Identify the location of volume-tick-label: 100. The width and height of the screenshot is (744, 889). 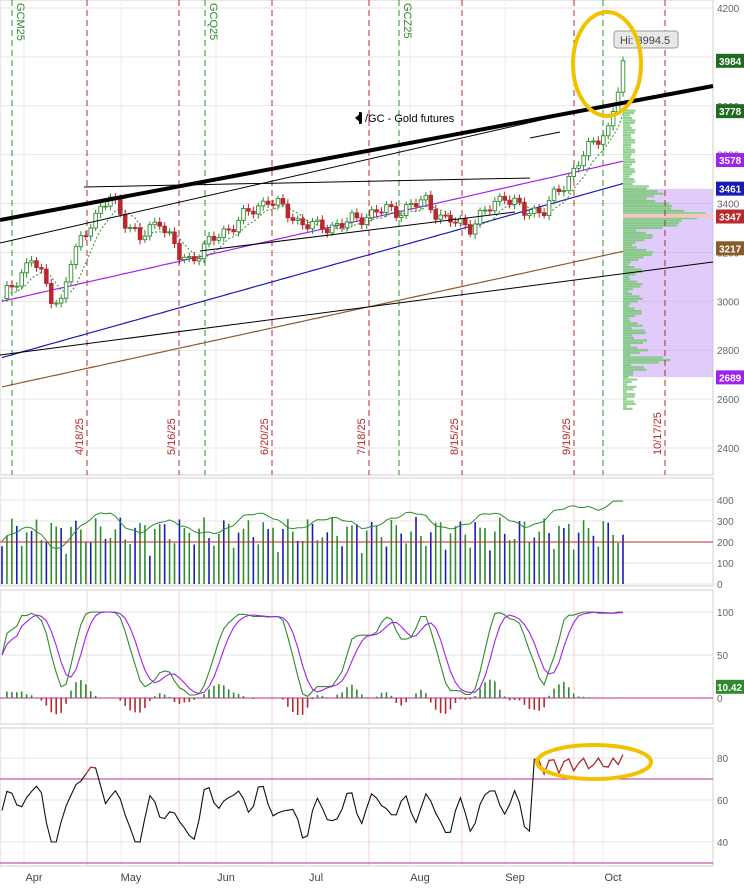
(725, 564).